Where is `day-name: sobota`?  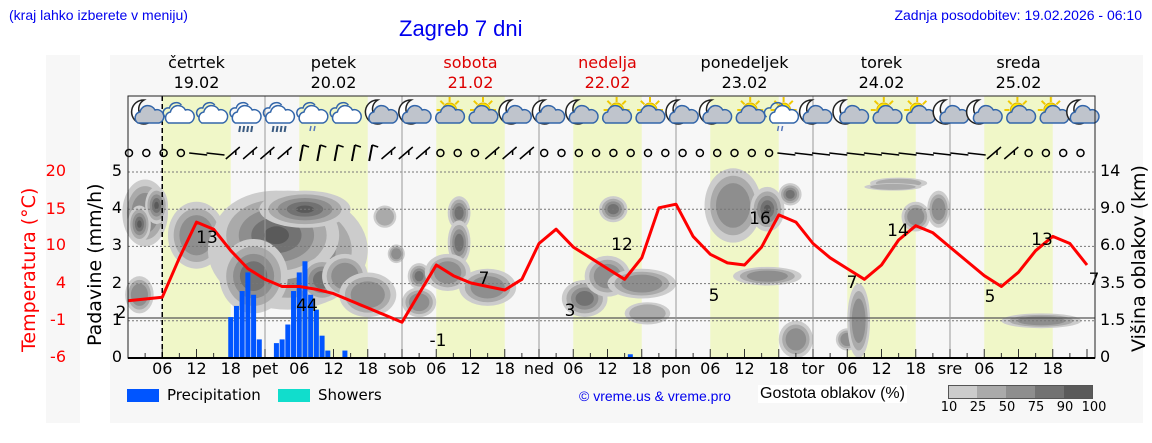
day-name: sobota is located at coordinates (470, 62).